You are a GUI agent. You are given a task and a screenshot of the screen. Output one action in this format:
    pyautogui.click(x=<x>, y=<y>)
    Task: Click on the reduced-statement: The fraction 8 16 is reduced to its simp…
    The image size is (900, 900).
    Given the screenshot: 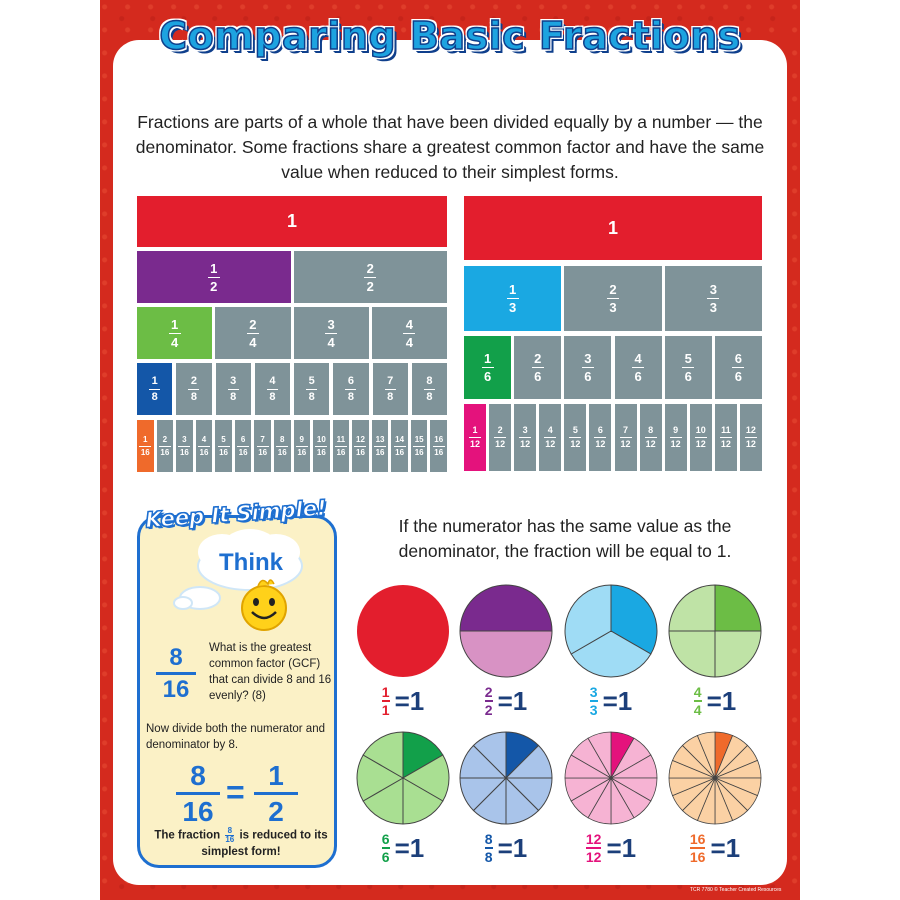 What is the action you would take?
    pyautogui.click(x=241, y=843)
    